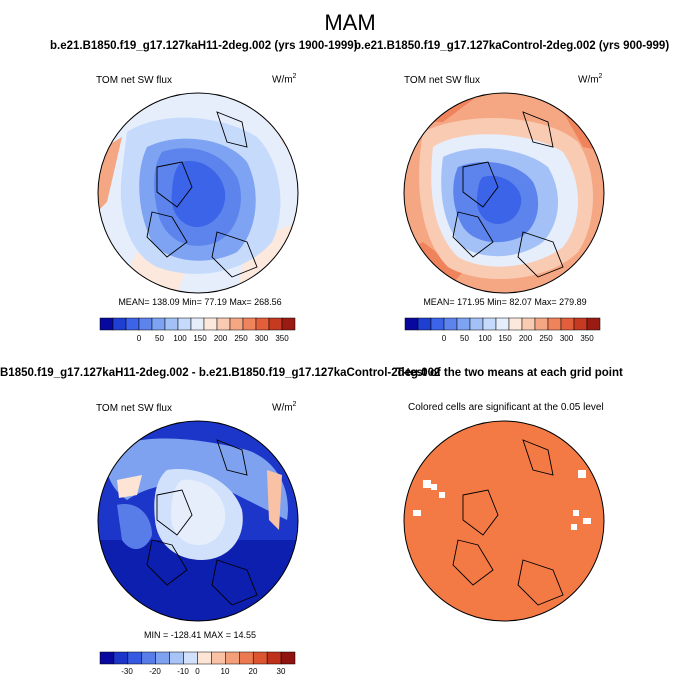 The height and width of the screenshot is (700, 700). Describe the element at coordinates (442, 80) in the screenshot. I see `panel-2-variable-label: TOM net SW flux` at that location.